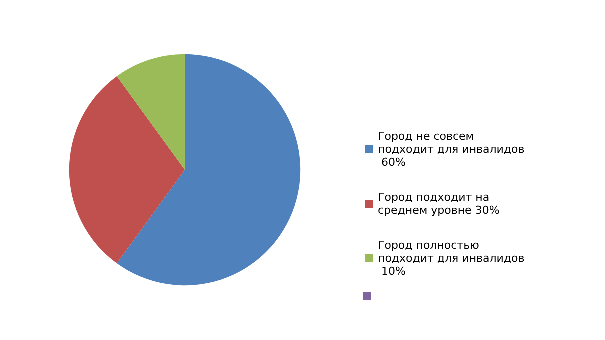 Image resolution: width=605 pixels, height=340 pixels. What do you see at coordinates (451, 258) in the screenshot?
I see `legend-label: Город полностью подходит для инвалидов 10%` at bounding box center [451, 258].